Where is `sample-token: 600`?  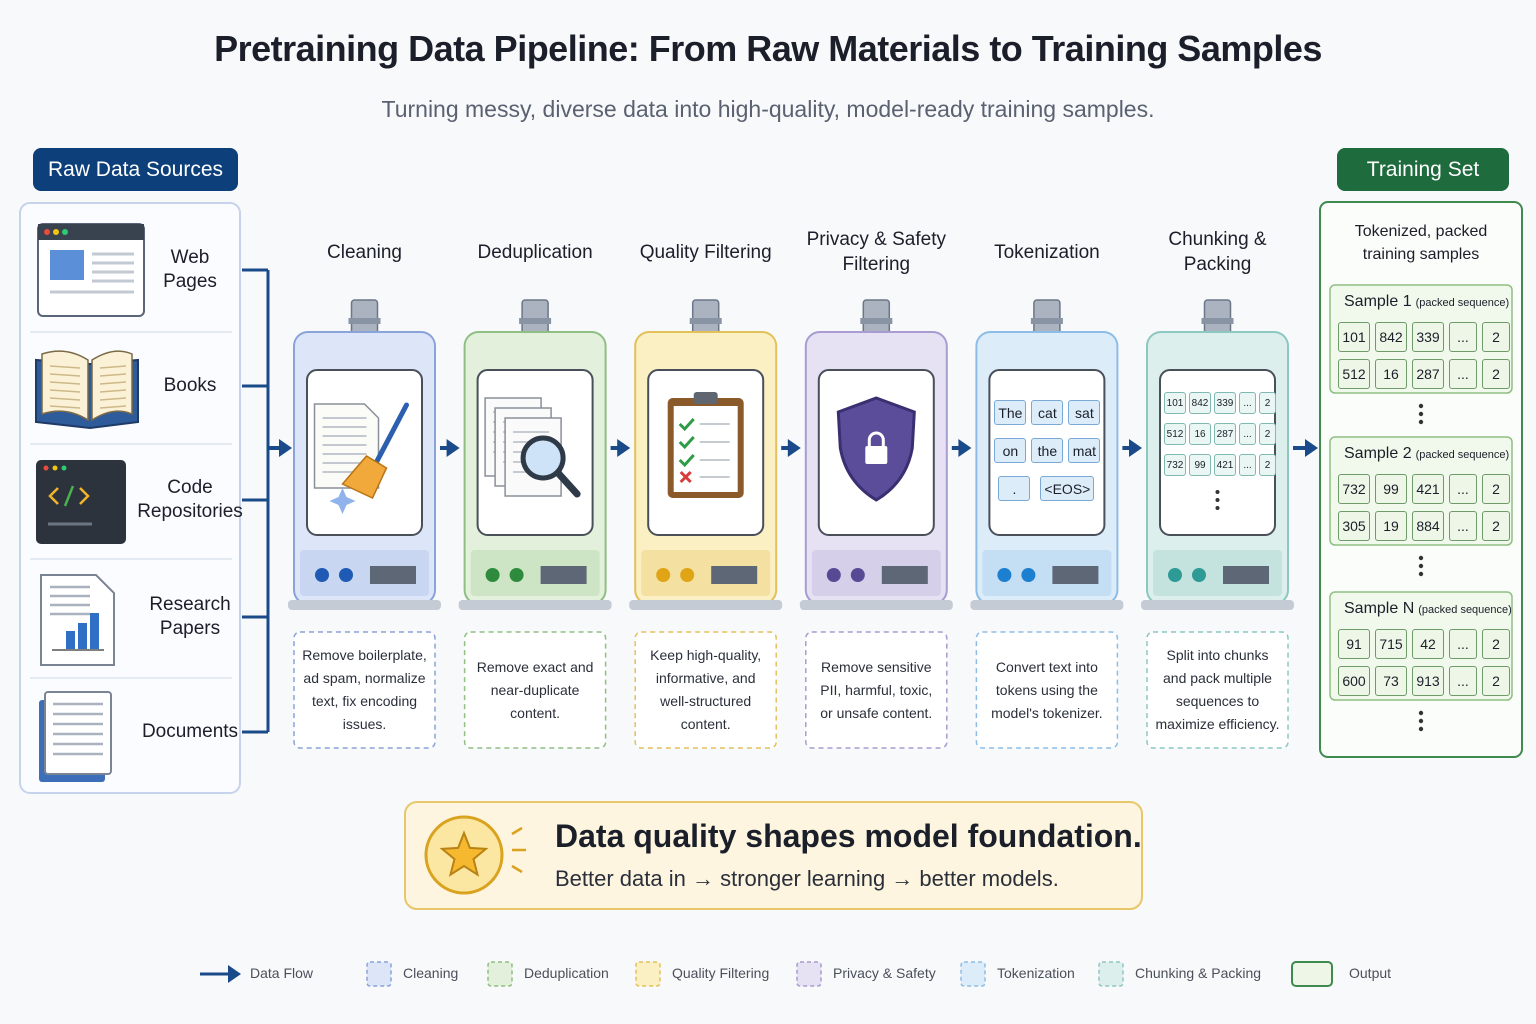
sample-token: 600 is located at coordinates (1354, 681).